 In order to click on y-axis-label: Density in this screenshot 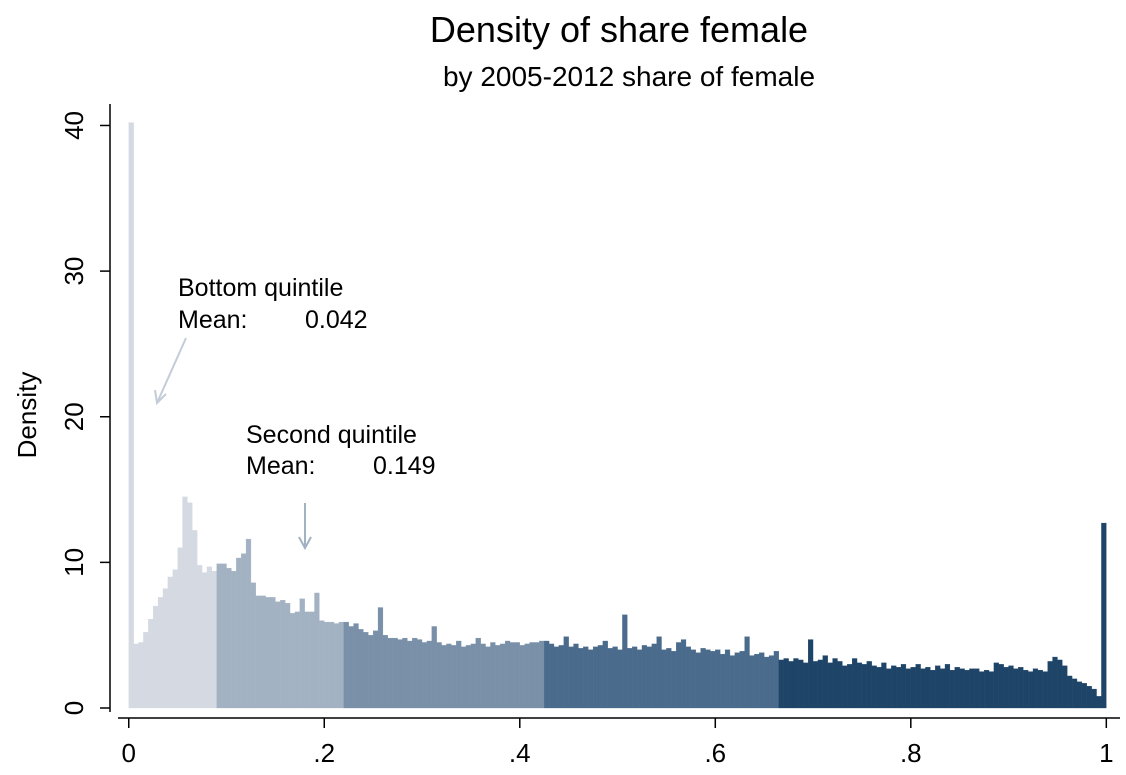, I will do `click(27, 415)`.